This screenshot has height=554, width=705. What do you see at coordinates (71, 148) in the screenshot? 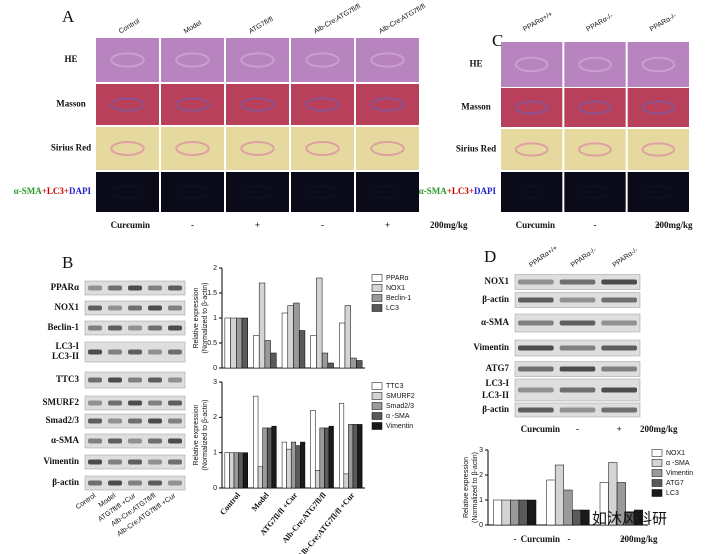
I see `row-label: Sirius Red` at bounding box center [71, 148].